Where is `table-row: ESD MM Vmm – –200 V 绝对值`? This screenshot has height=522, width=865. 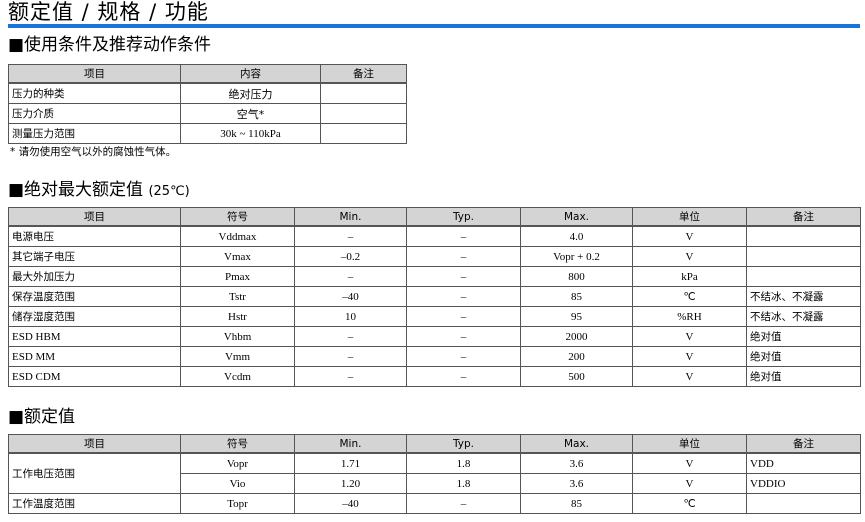 table-row: ESD MM Vmm – –200 V 绝对值 is located at coordinates (434, 356).